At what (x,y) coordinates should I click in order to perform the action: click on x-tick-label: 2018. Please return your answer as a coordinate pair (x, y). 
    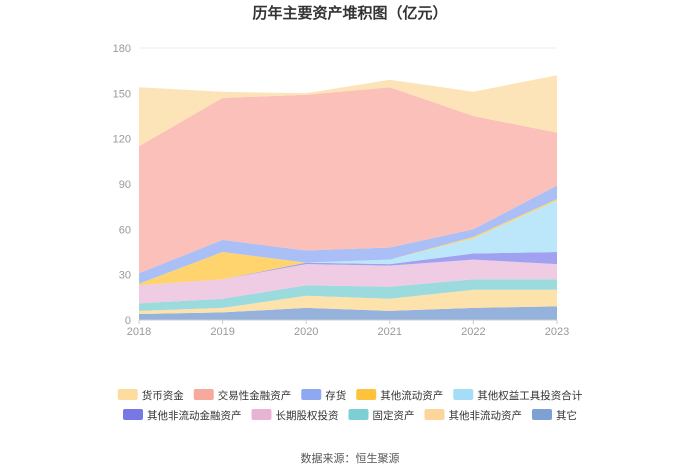
    Looking at the image, I should click on (139, 332).